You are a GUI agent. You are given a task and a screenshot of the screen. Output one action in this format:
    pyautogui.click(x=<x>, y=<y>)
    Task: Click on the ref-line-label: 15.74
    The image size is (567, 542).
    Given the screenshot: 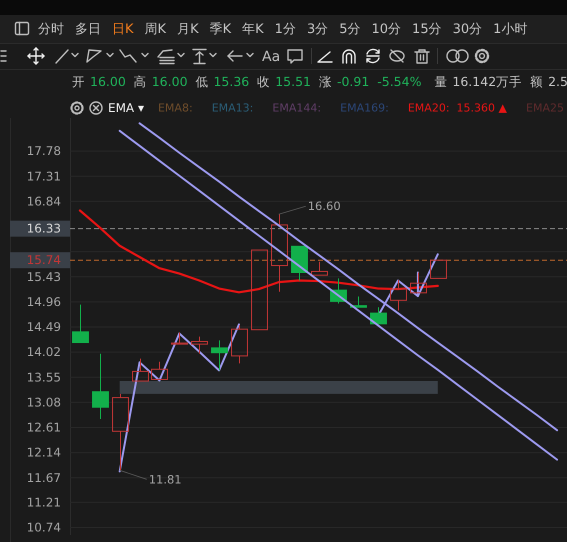 What is the action you would take?
    pyautogui.click(x=43, y=260)
    